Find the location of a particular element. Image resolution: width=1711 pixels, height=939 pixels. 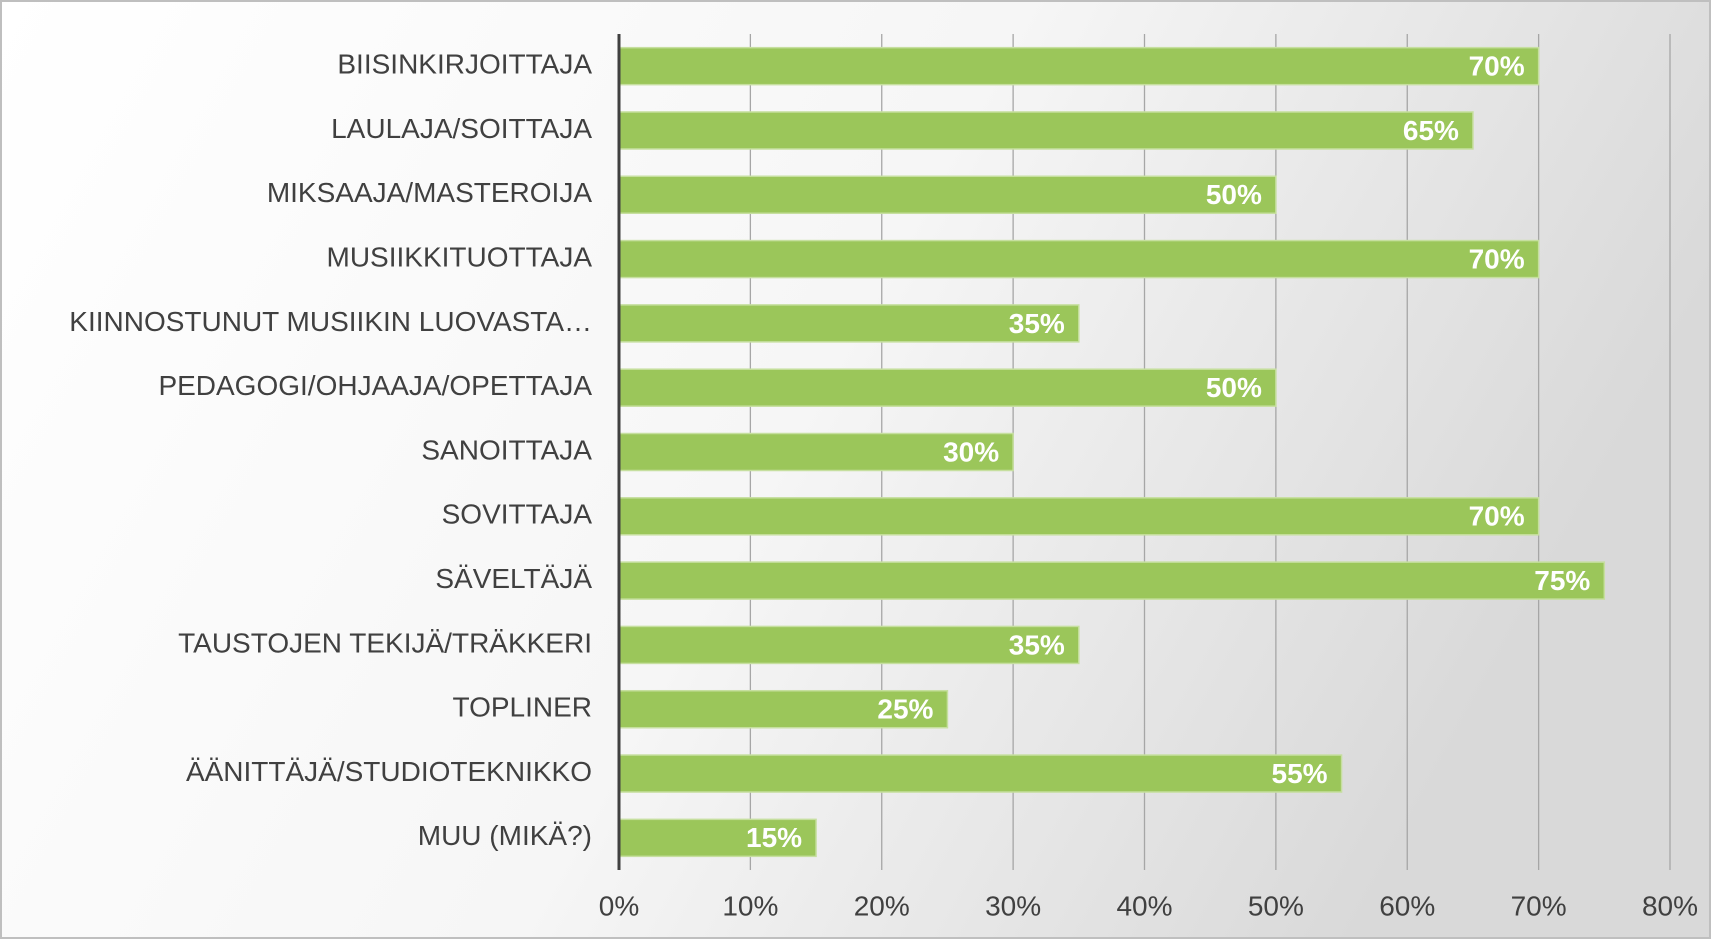

x-tick-label: 30% is located at coordinates (1013, 905).